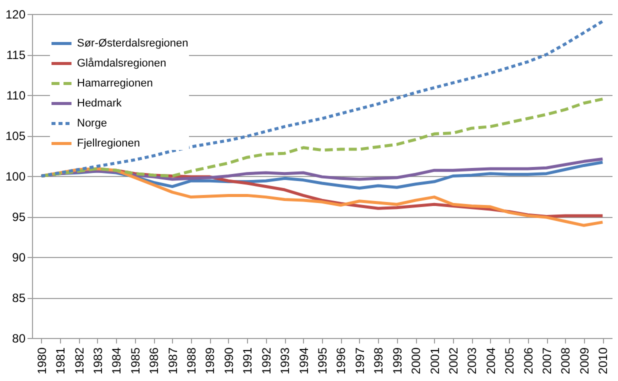 The height and width of the screenshot is (381, 618). Describe the element at coordinates (15, 136) in the screenshot. I see `y-tick-label: 105` at that location.